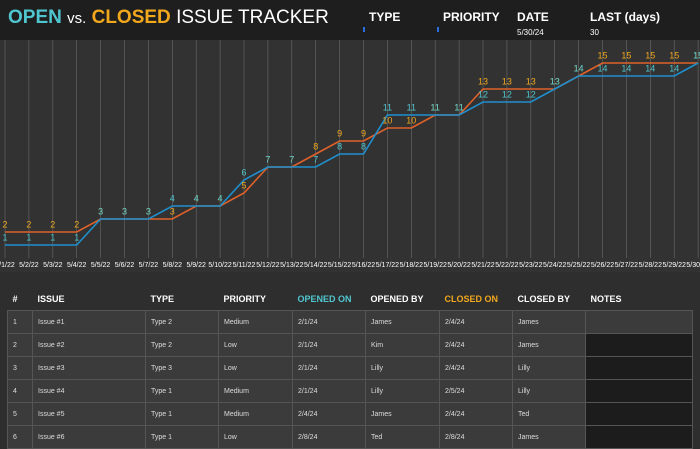 Image resolution: width=700 pixels, height=449 pixels. What do you see at coordinates (252, 17) in the screenshot?
I see `title-rest: ISSUE TRACKER` at bounding box center [252, 17].